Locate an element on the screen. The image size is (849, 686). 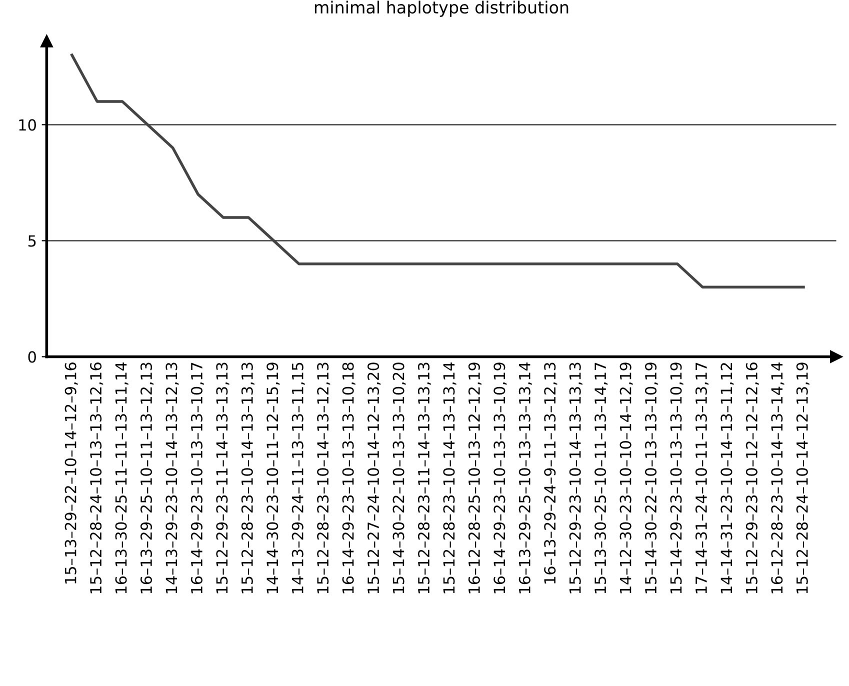
x-tick-label: 15–12–28–23–11–14–13–13,13 is located at coordinates (425, 478).